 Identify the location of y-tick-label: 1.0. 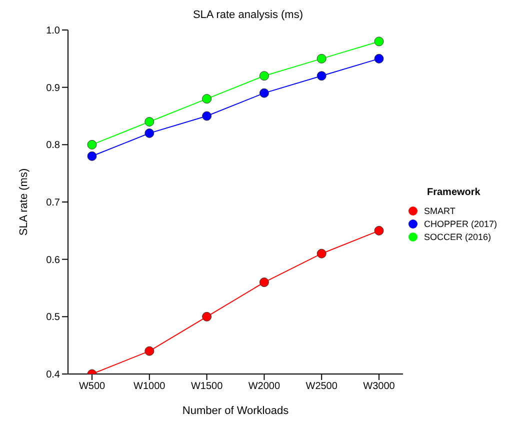
(53, 31).